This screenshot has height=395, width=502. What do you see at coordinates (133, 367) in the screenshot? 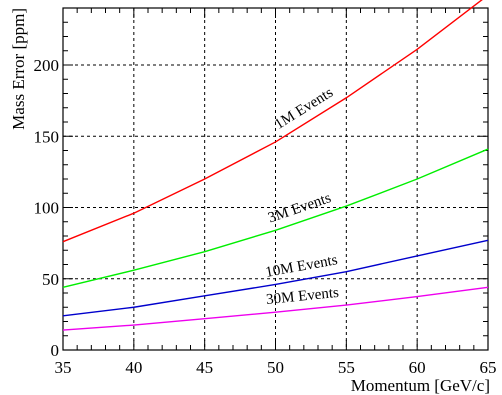
I see `x-tick-label: 40` at bounding box center [133, 367].